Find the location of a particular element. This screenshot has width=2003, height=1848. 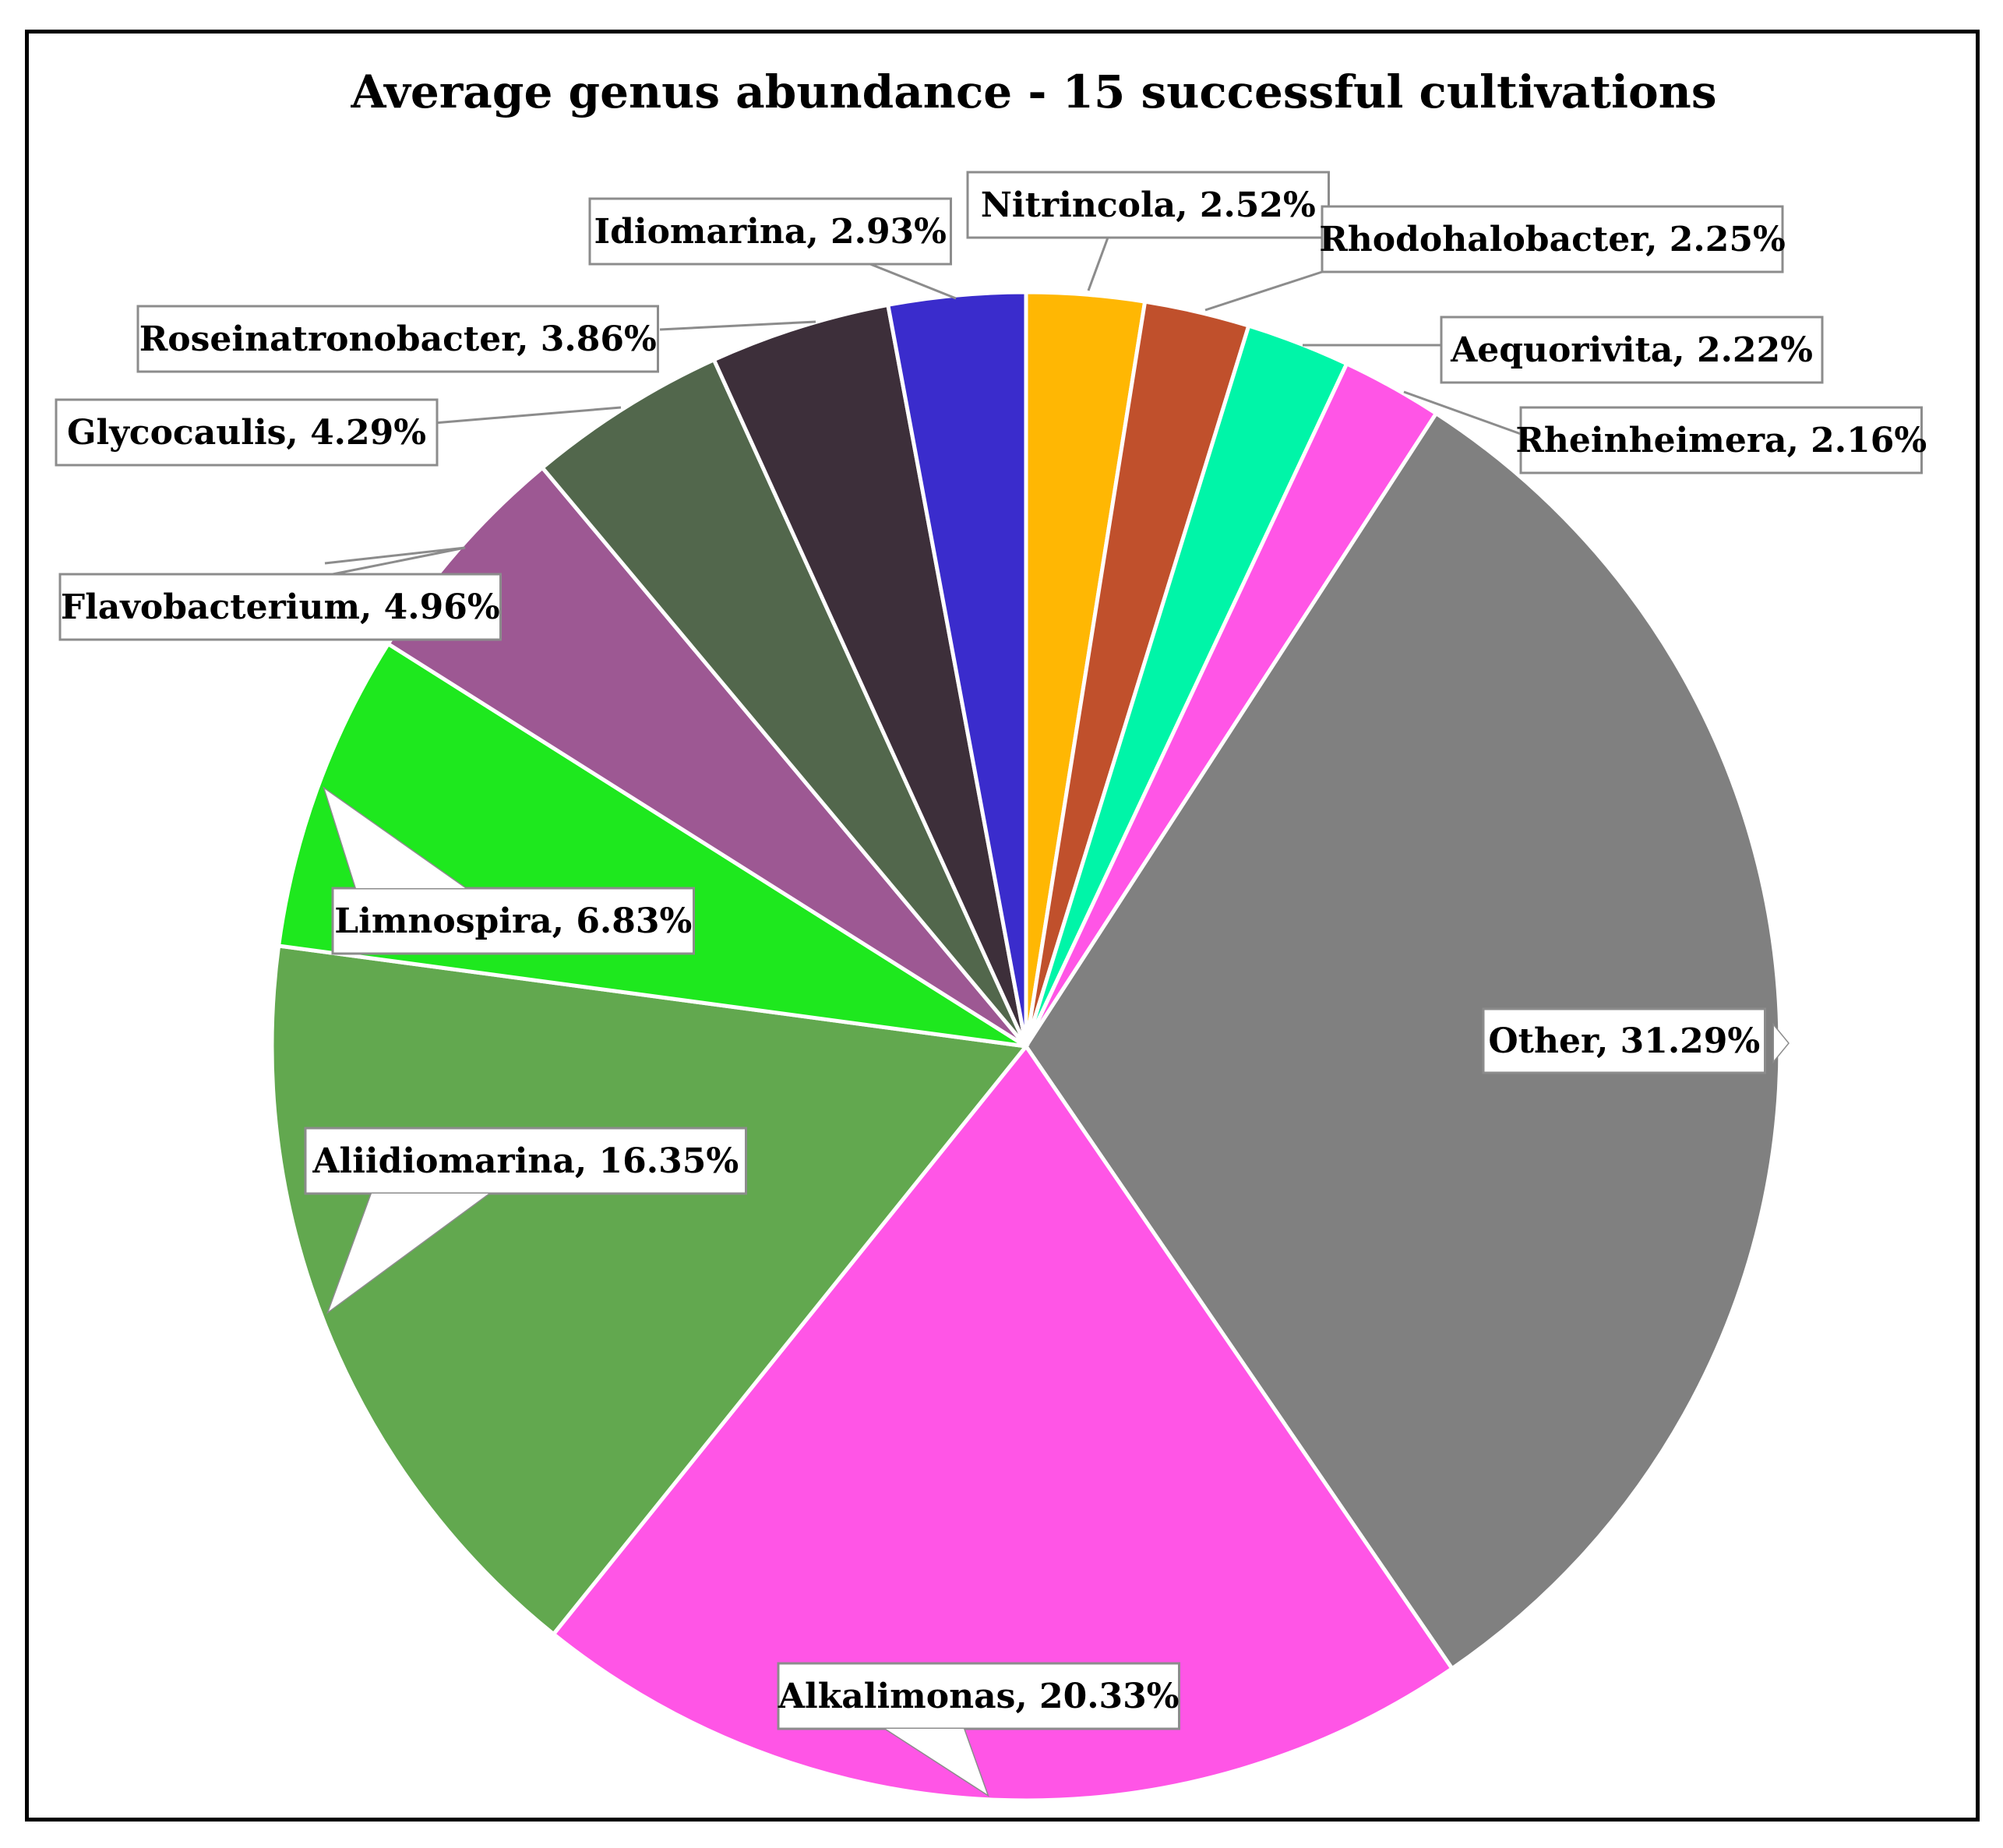

callout-text: Nitrincola, 2.52% is located at coordinates (1148, 205).